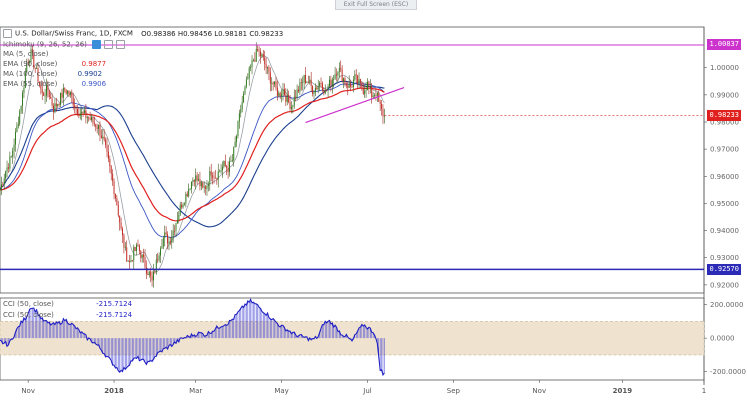 The height and width of the screenshot is (403, 747). What do you see at coordinates (54, 84) in the screenshot?
I see `indicator-legend-4: EMA (55, close) 0.9906` at bounding box center [54, 84].